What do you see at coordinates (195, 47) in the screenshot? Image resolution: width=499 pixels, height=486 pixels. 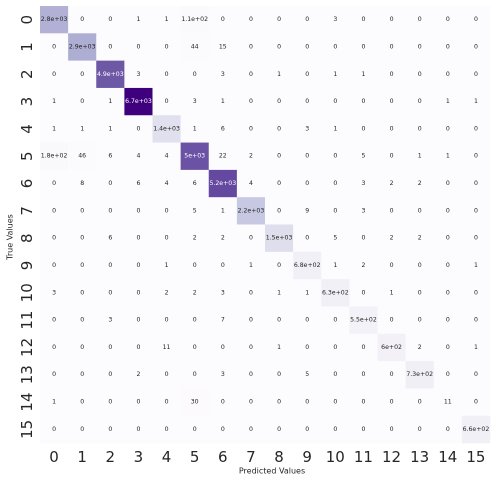 I see `heatmap-cell-r1-c5` at bounding box center [195, 47].